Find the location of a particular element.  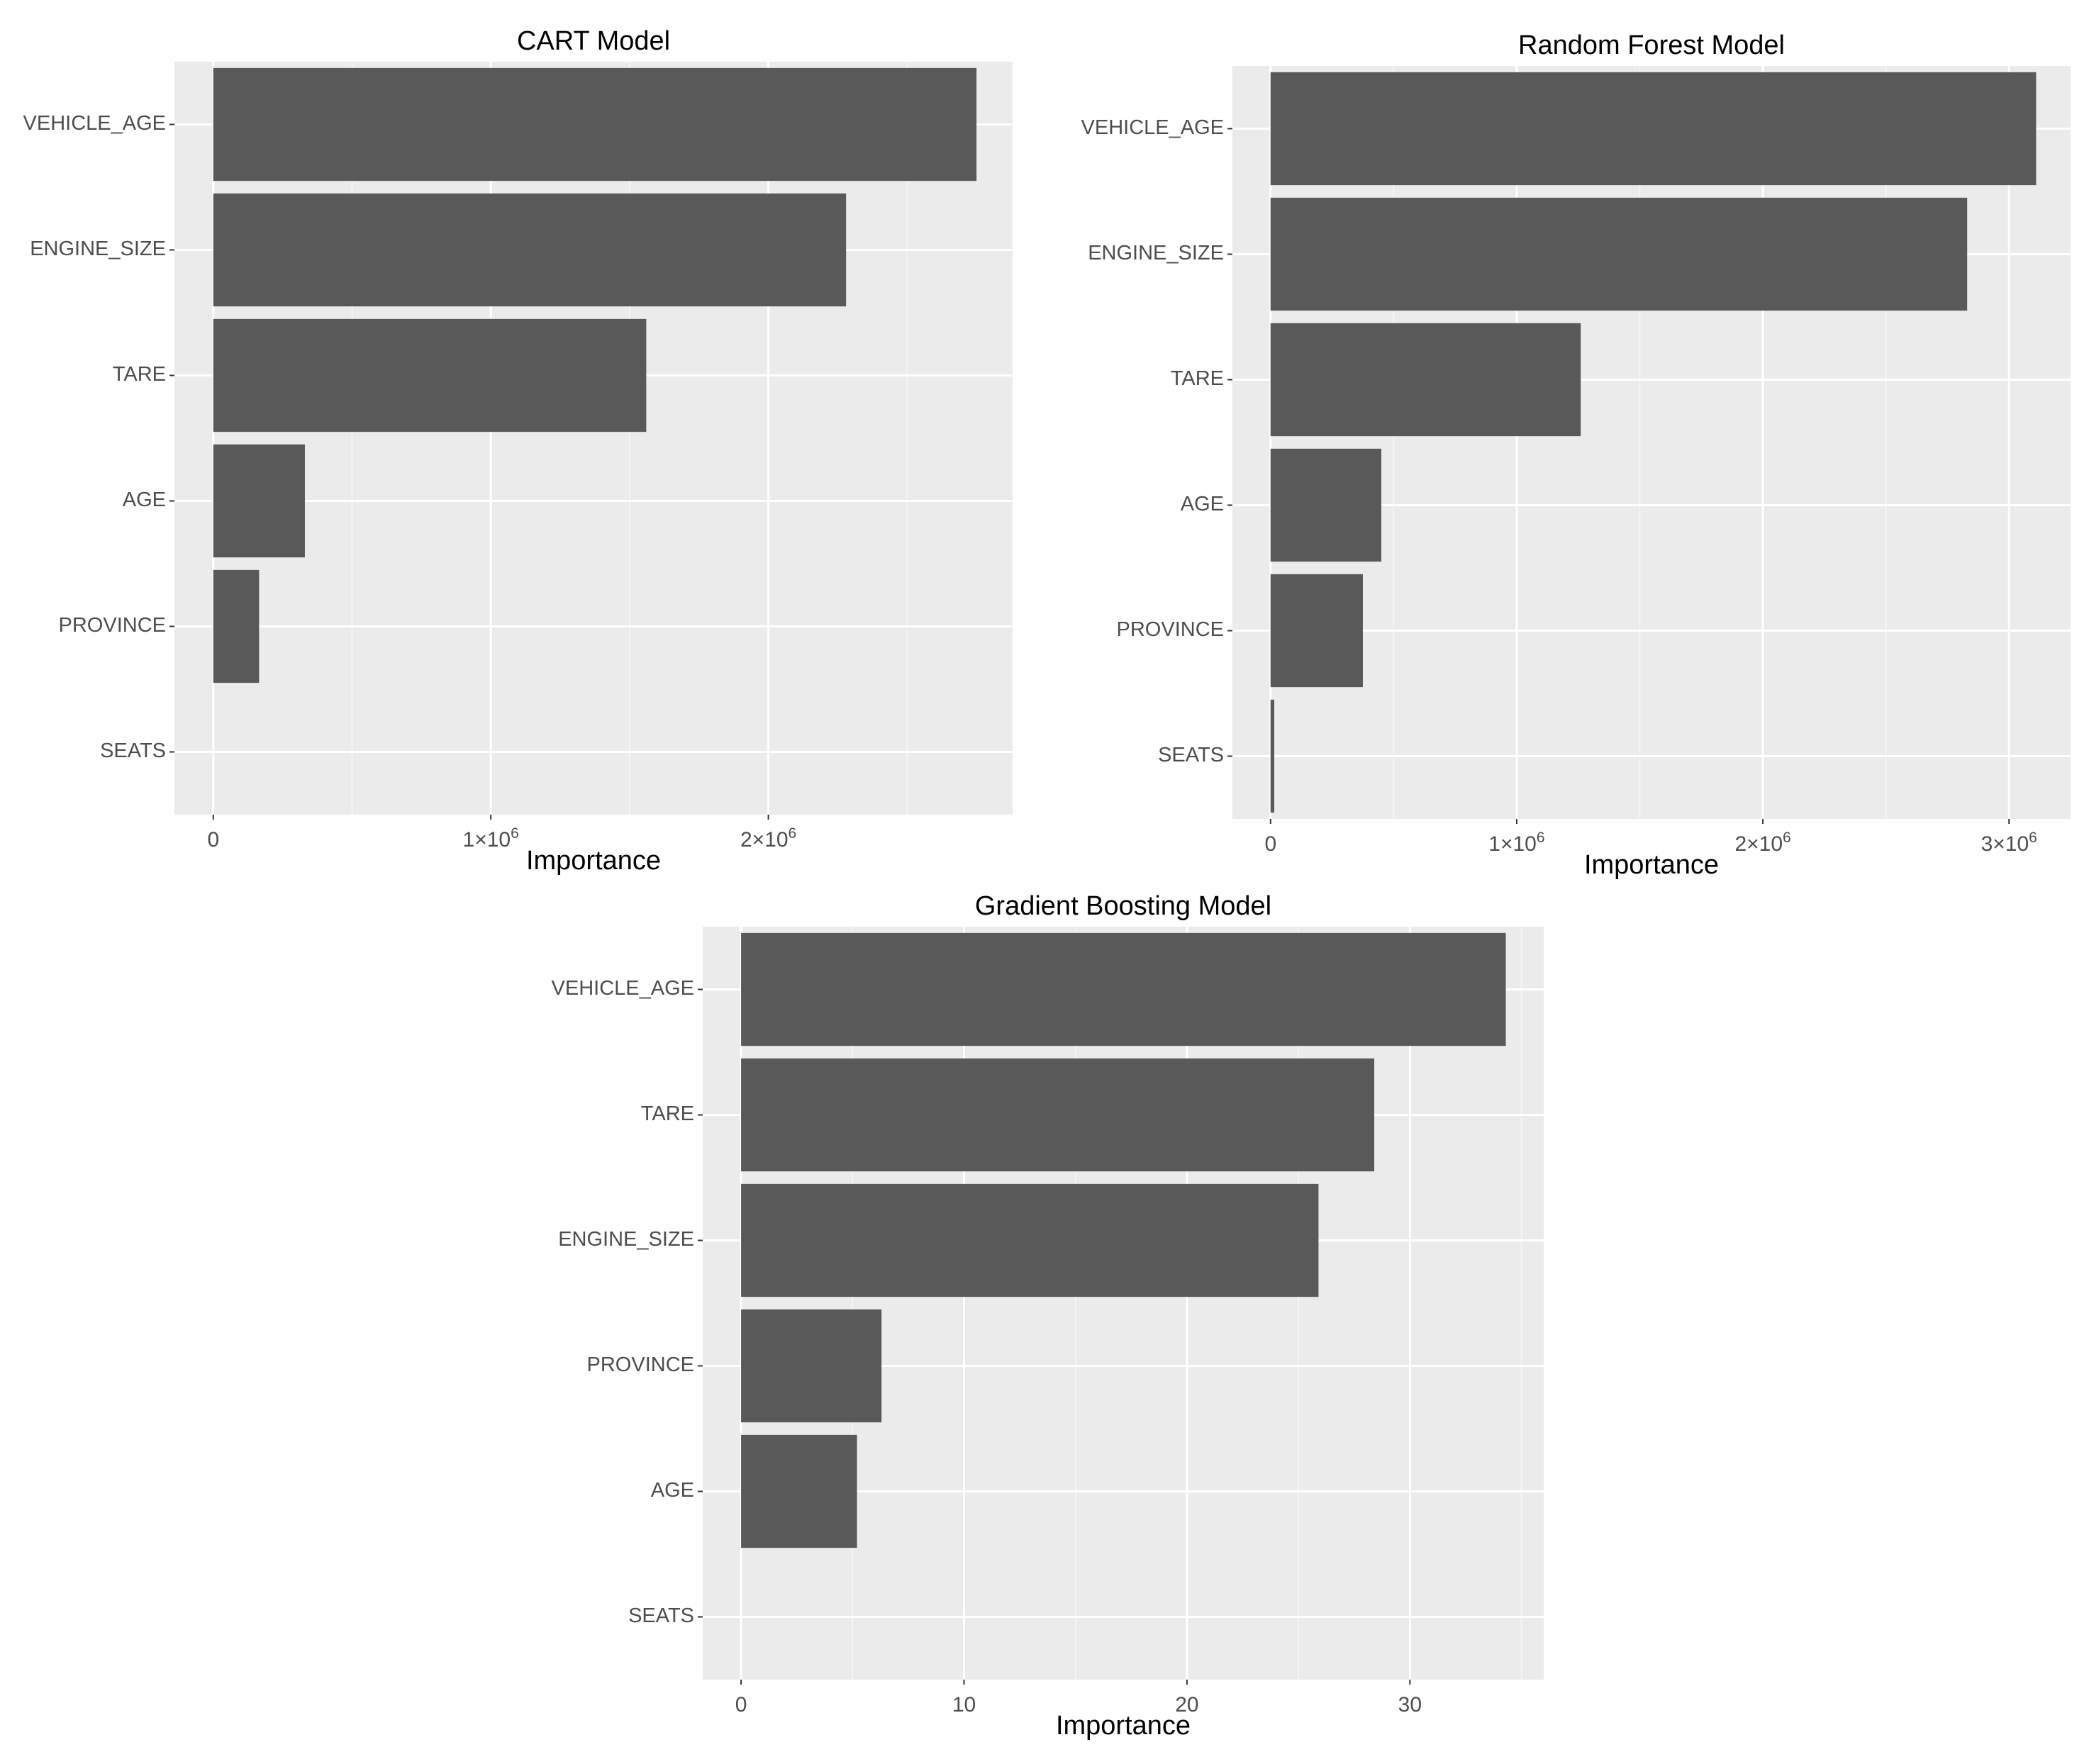

chart-title: Gradient Boosting Model is located at coordinates (1123, 906).